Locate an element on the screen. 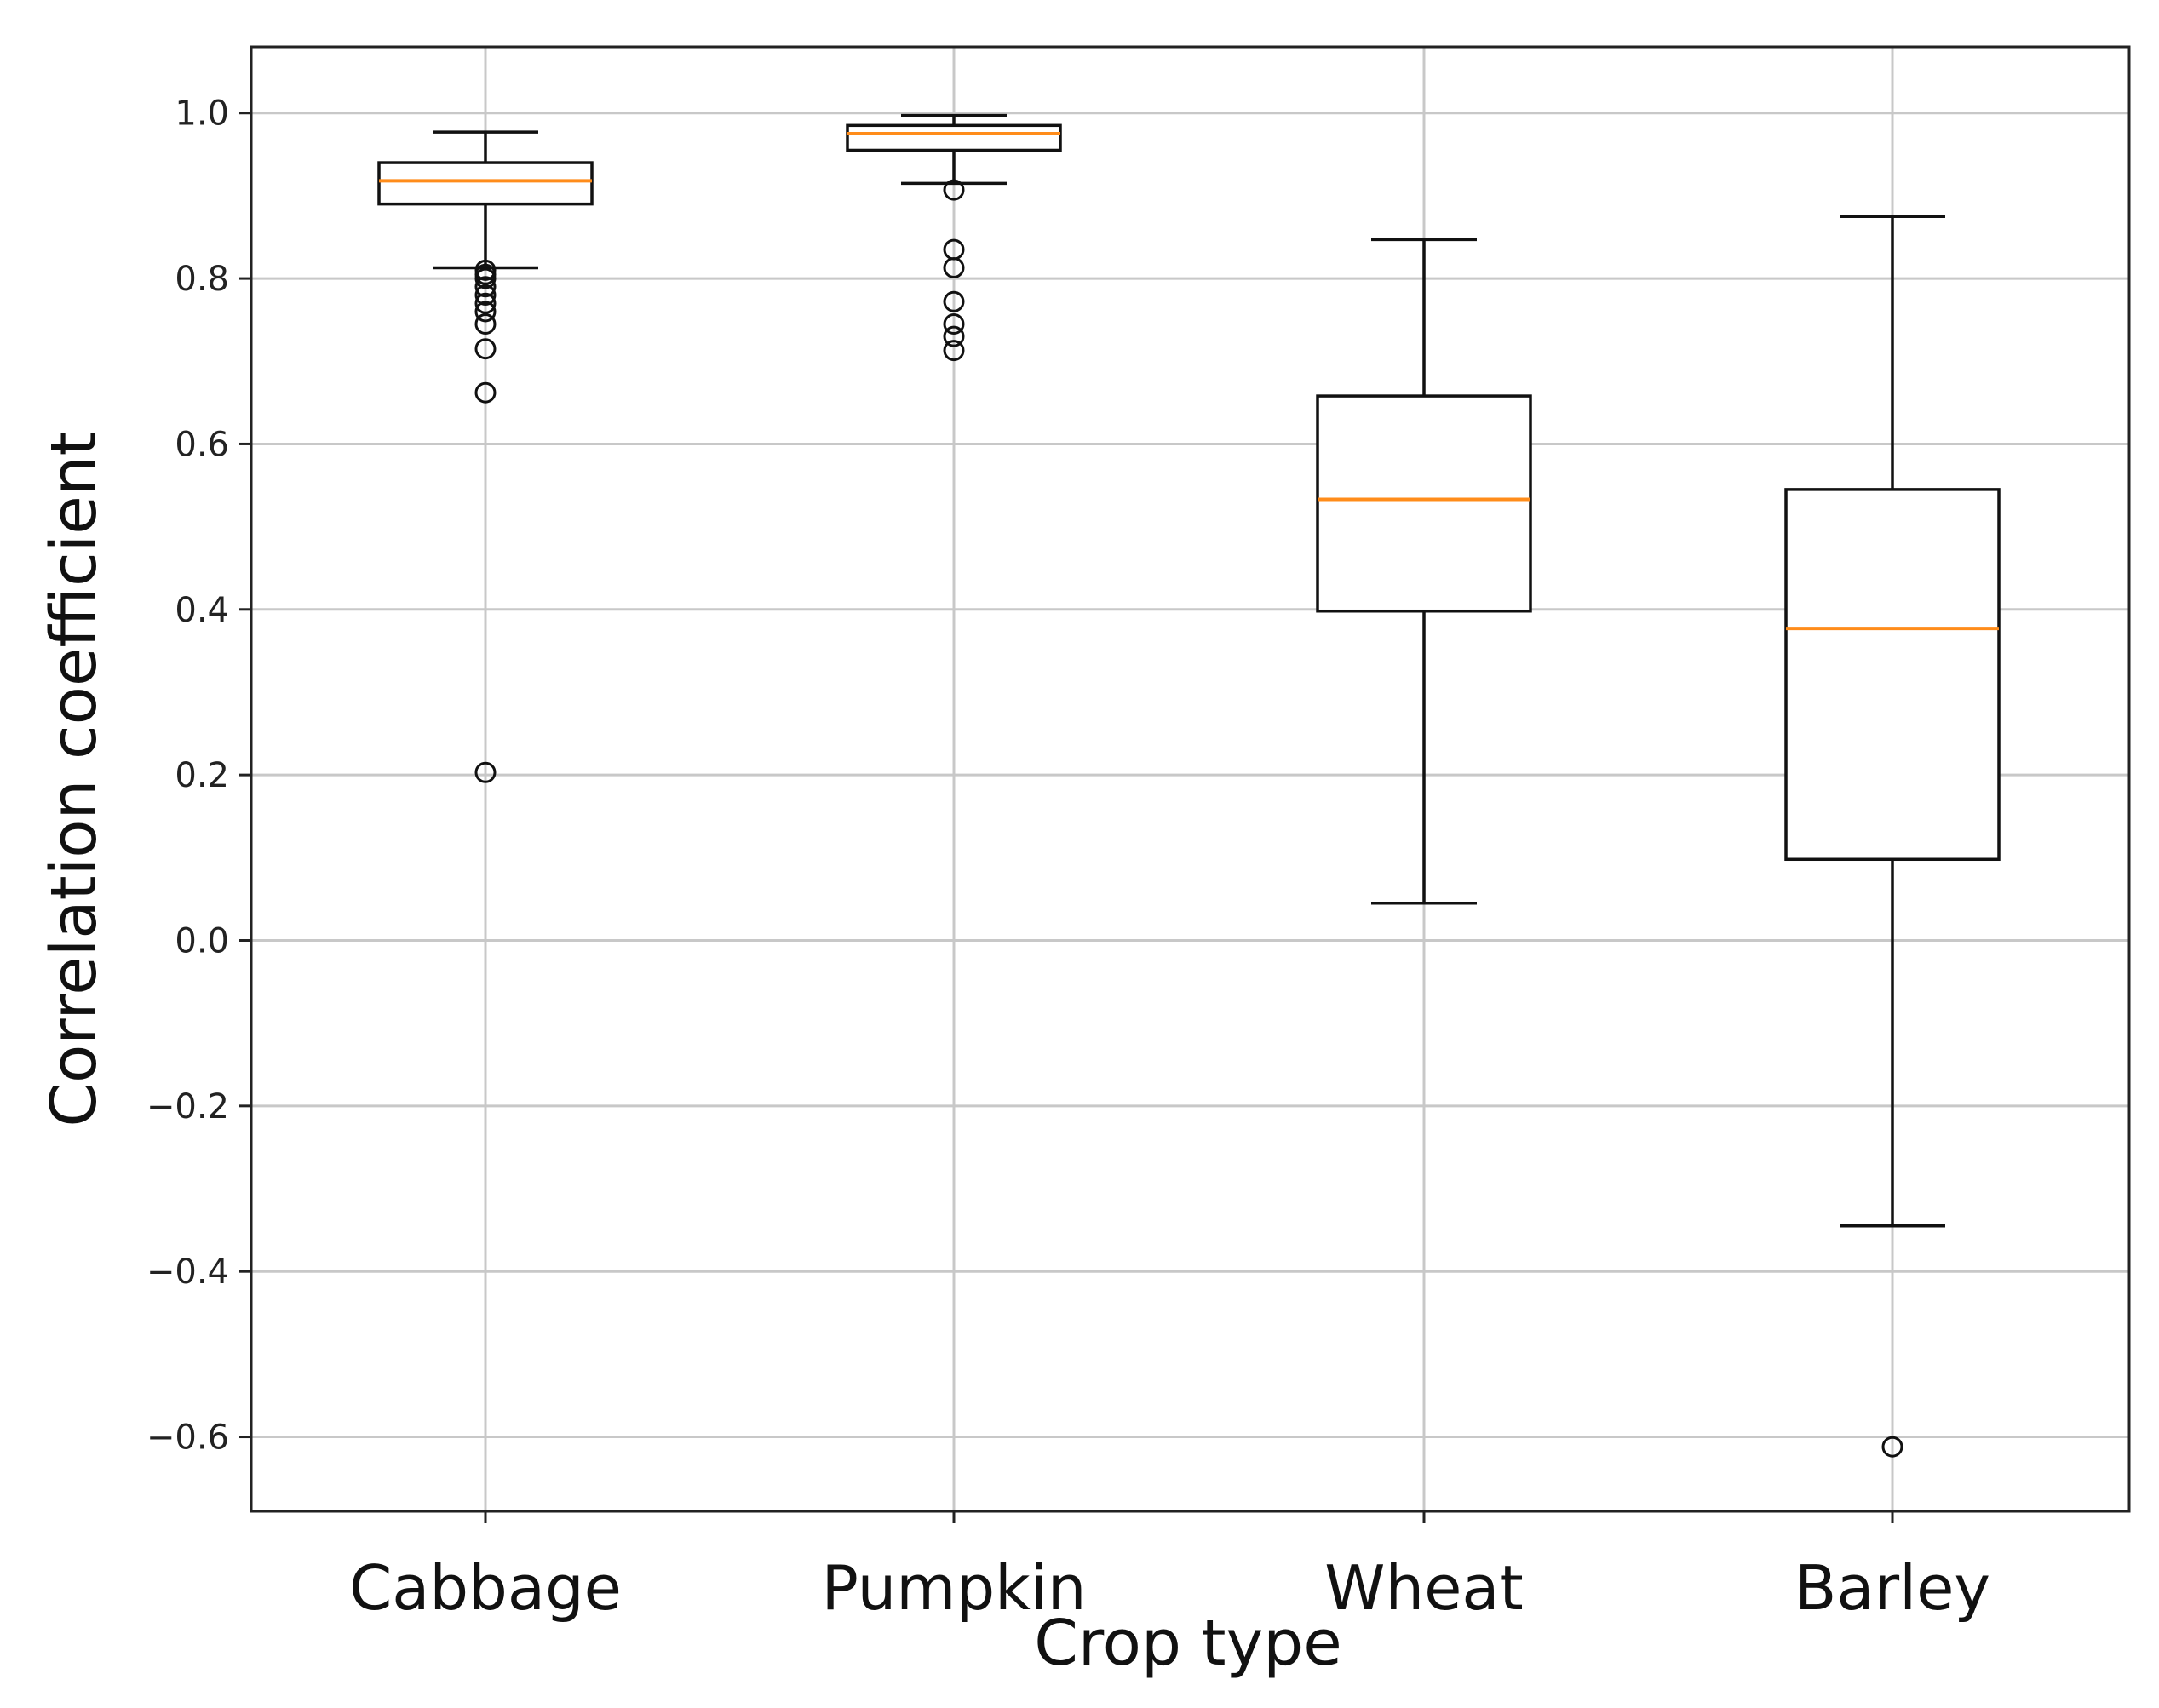  box-cabbage is located at coordinates (485, 457).